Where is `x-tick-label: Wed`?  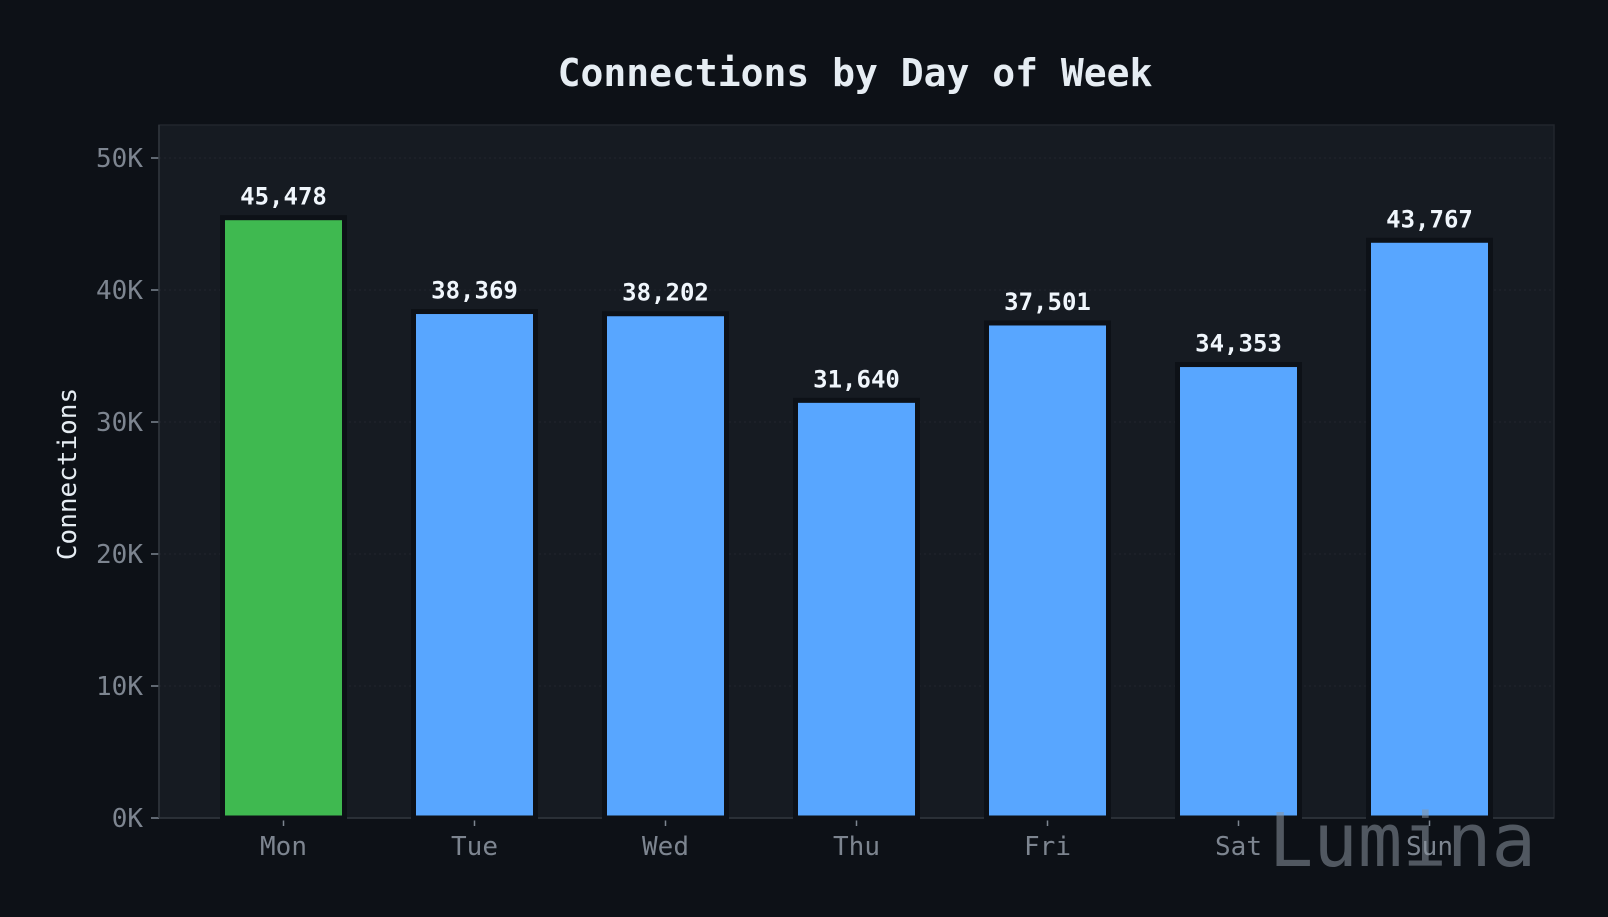
x-tick-label: Wed is located at coordinates (665, 847).